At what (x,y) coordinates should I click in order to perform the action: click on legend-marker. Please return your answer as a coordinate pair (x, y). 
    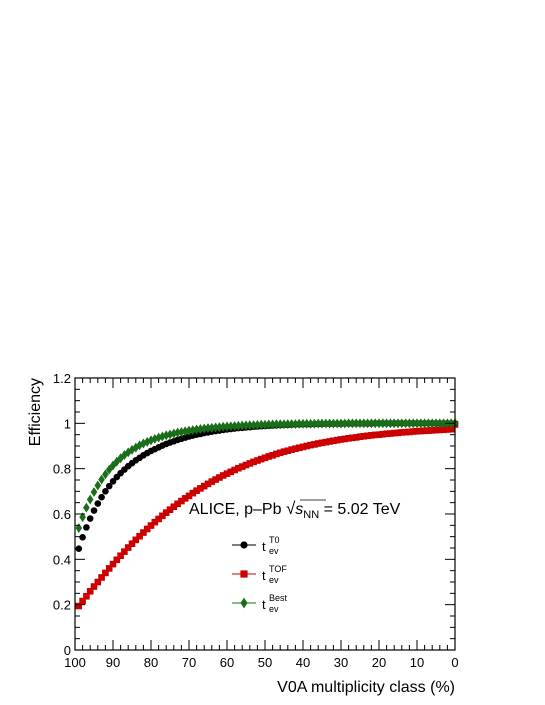
    Looking at the image, I should click on (244, 603).